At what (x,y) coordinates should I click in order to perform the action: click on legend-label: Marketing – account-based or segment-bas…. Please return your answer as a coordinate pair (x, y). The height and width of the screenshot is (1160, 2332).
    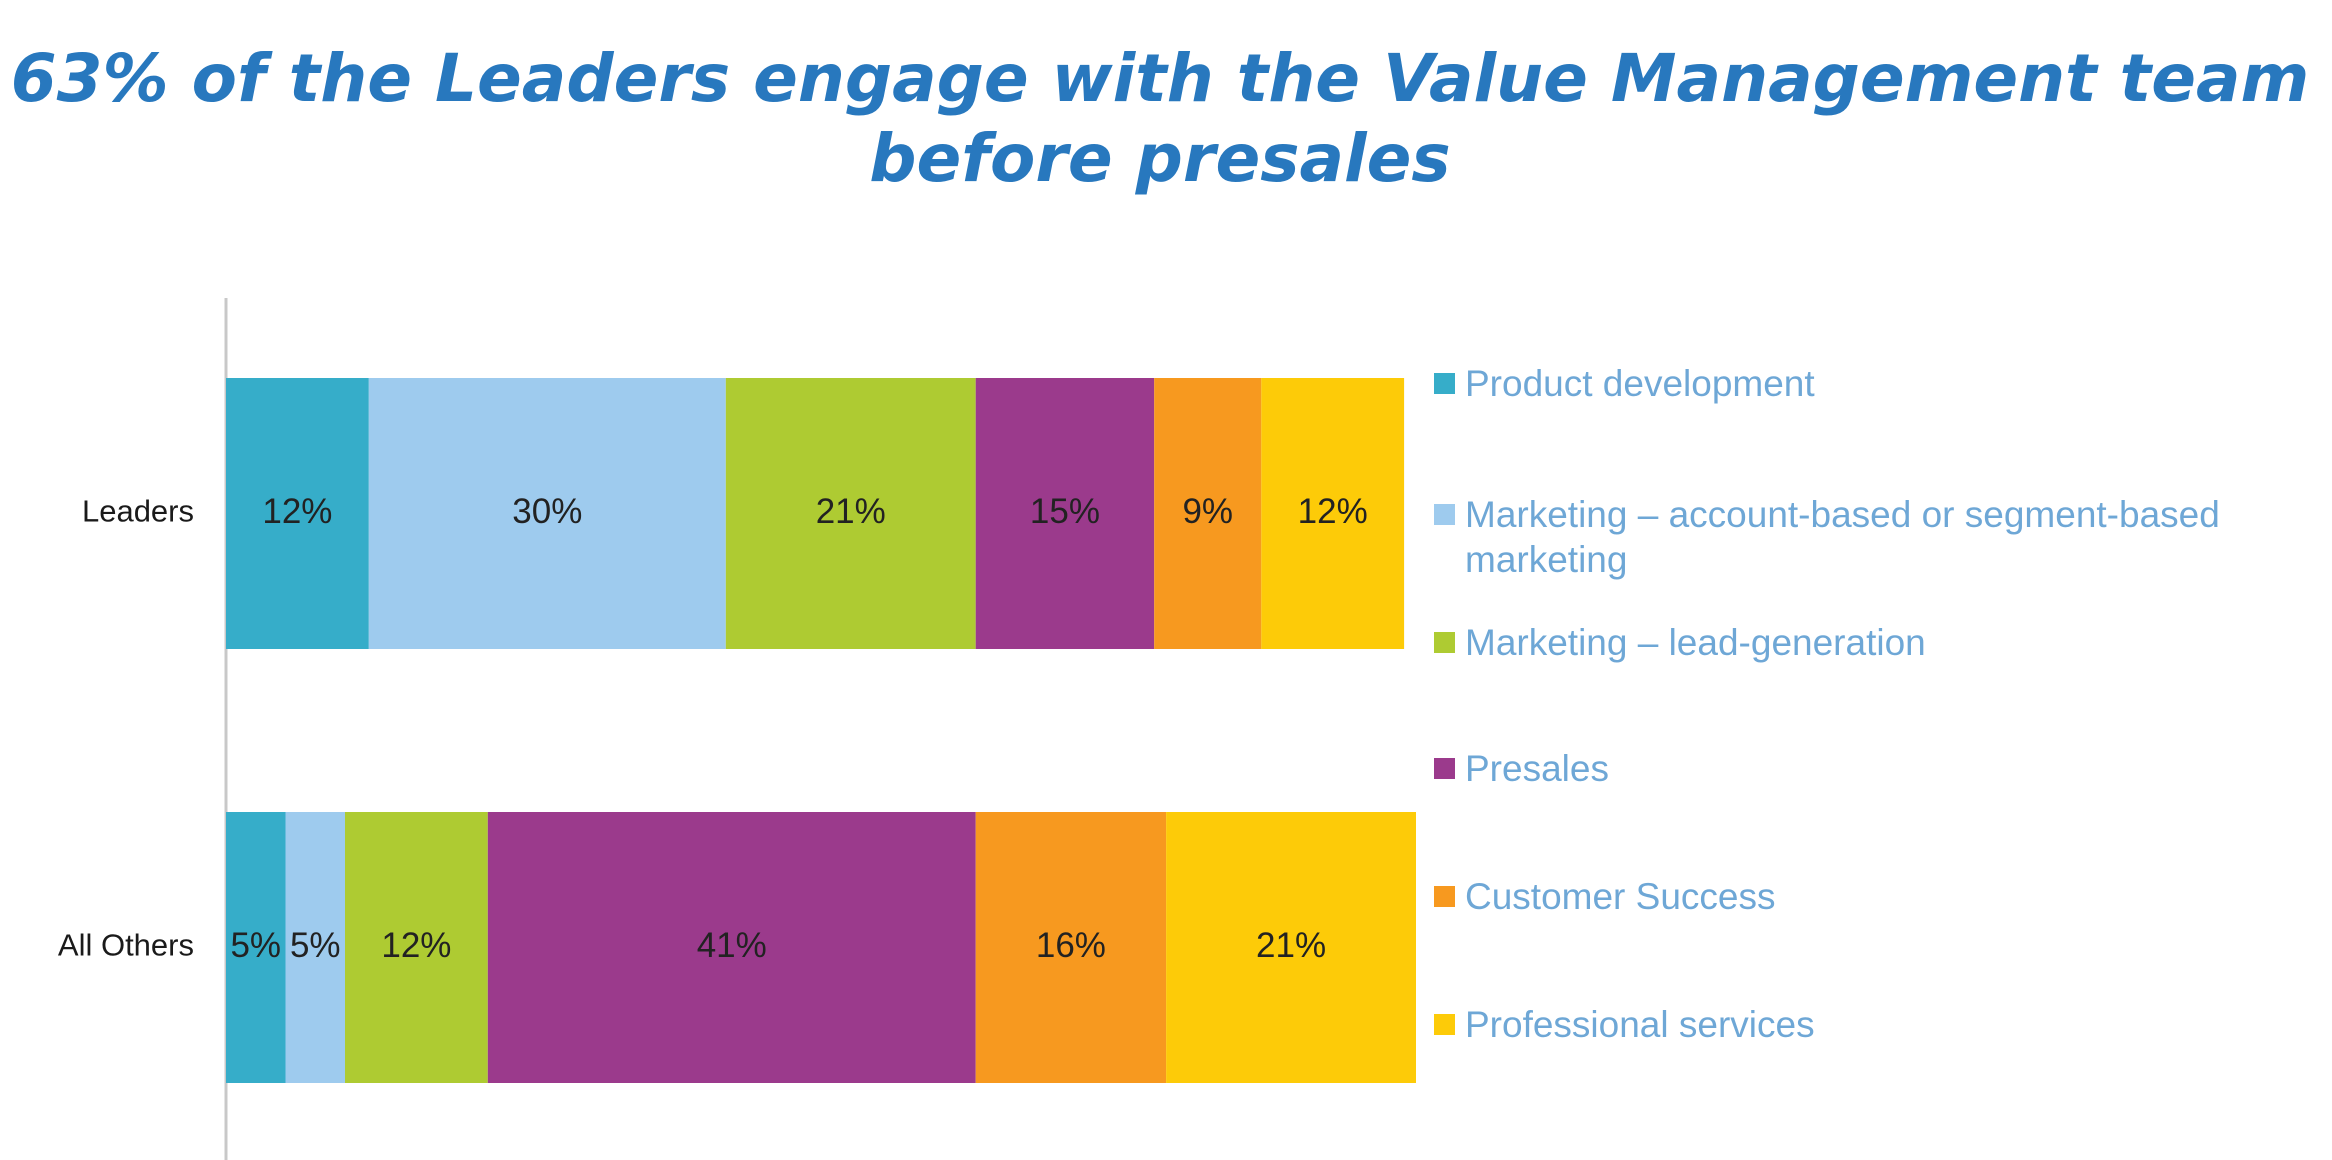
    Looking at the image, I should click on (1842, 537).